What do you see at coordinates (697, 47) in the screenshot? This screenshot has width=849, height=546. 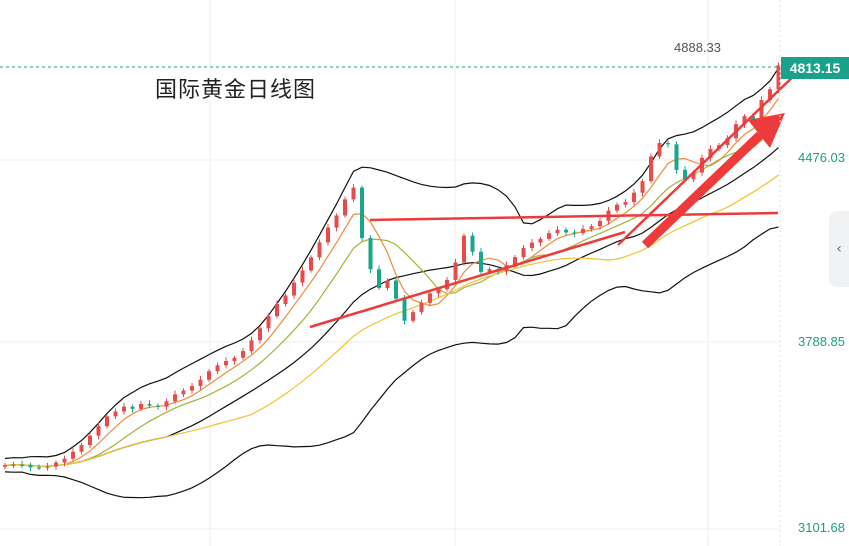 I see `high-price-label: 4888.33` at bounding box center [697, 47].